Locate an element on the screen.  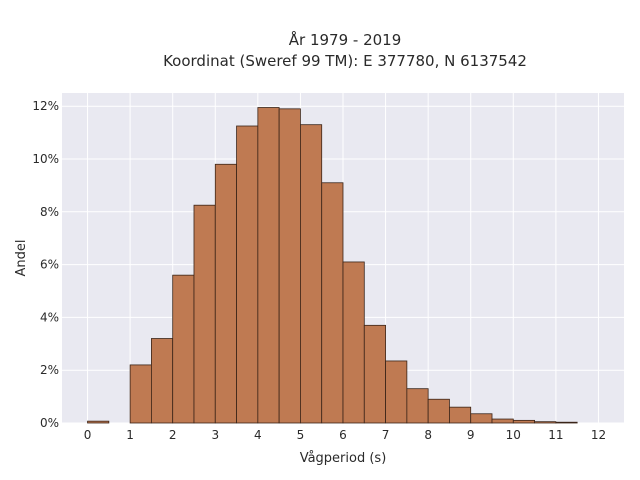
y-tick-labels: 0% 2% 4% 6% 8% 10% 12% is located at coordinates (45, 264).